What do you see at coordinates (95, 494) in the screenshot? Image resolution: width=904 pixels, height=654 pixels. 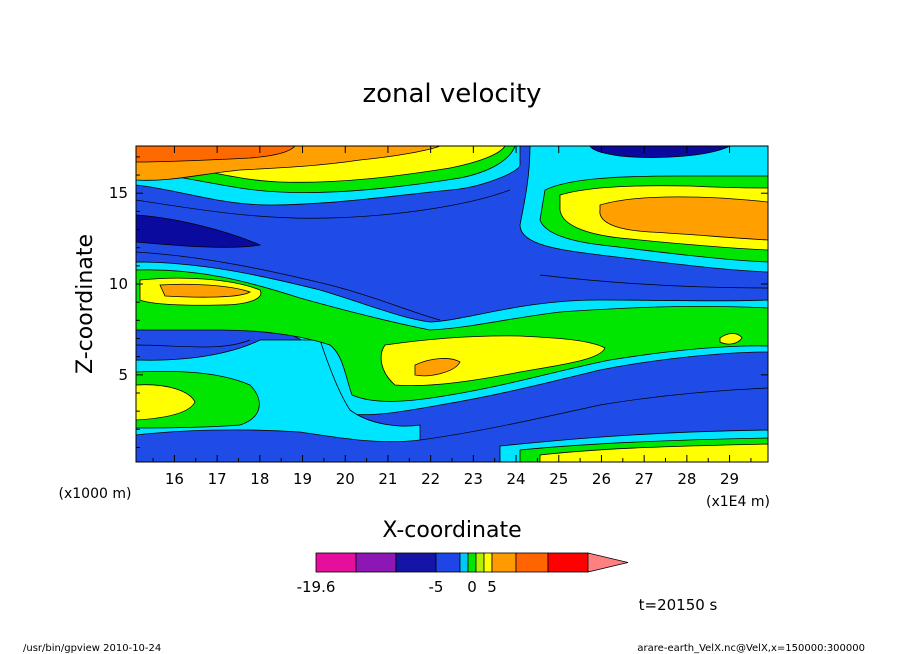 I see `y-units-note: (x1000 m)` at bounding box center [95, 494].